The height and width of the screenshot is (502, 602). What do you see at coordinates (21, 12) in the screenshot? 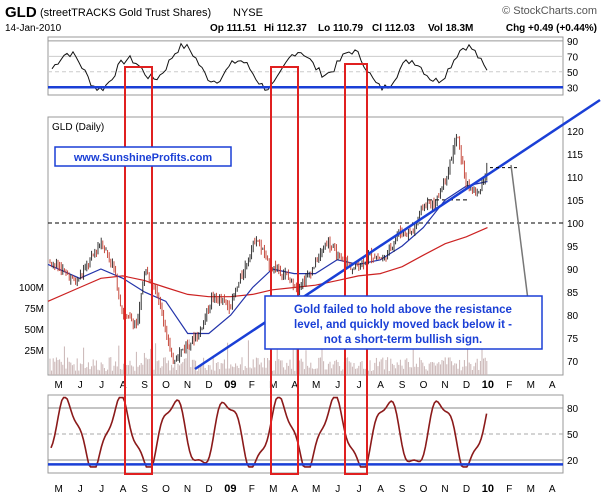
I see `ticker-symbol: GLD` at bounding box center [21, 12].